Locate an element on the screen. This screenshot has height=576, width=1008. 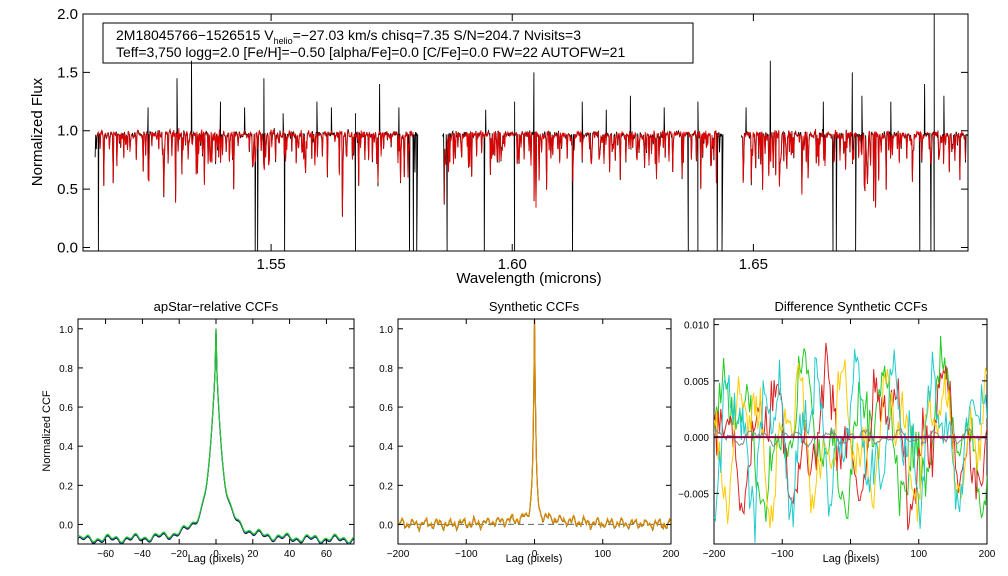
difference-ccf-xlabel: Lag (pixels) is located at coordinates (851, 559).